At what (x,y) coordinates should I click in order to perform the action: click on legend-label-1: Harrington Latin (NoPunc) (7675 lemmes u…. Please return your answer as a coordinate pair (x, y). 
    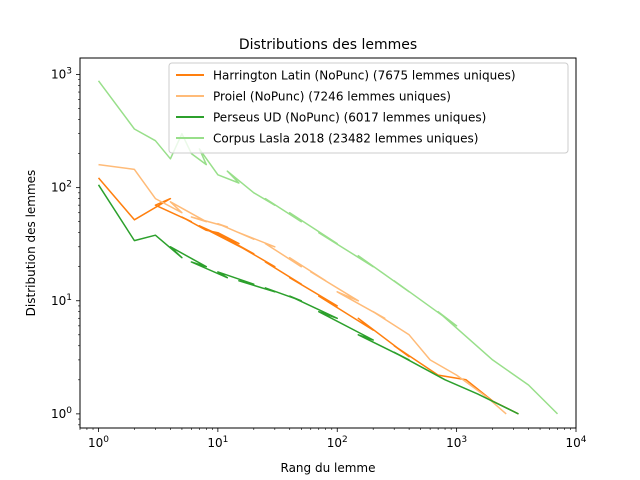
    Looking at the image, I should click on (364, 76).